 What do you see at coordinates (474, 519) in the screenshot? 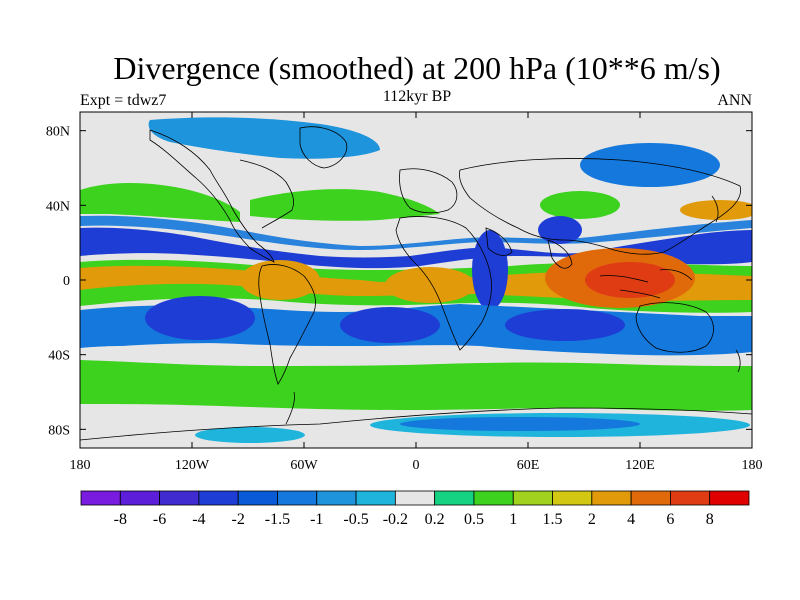
I see `colorbar-label: 0.5` at bounding box center [474, 519].